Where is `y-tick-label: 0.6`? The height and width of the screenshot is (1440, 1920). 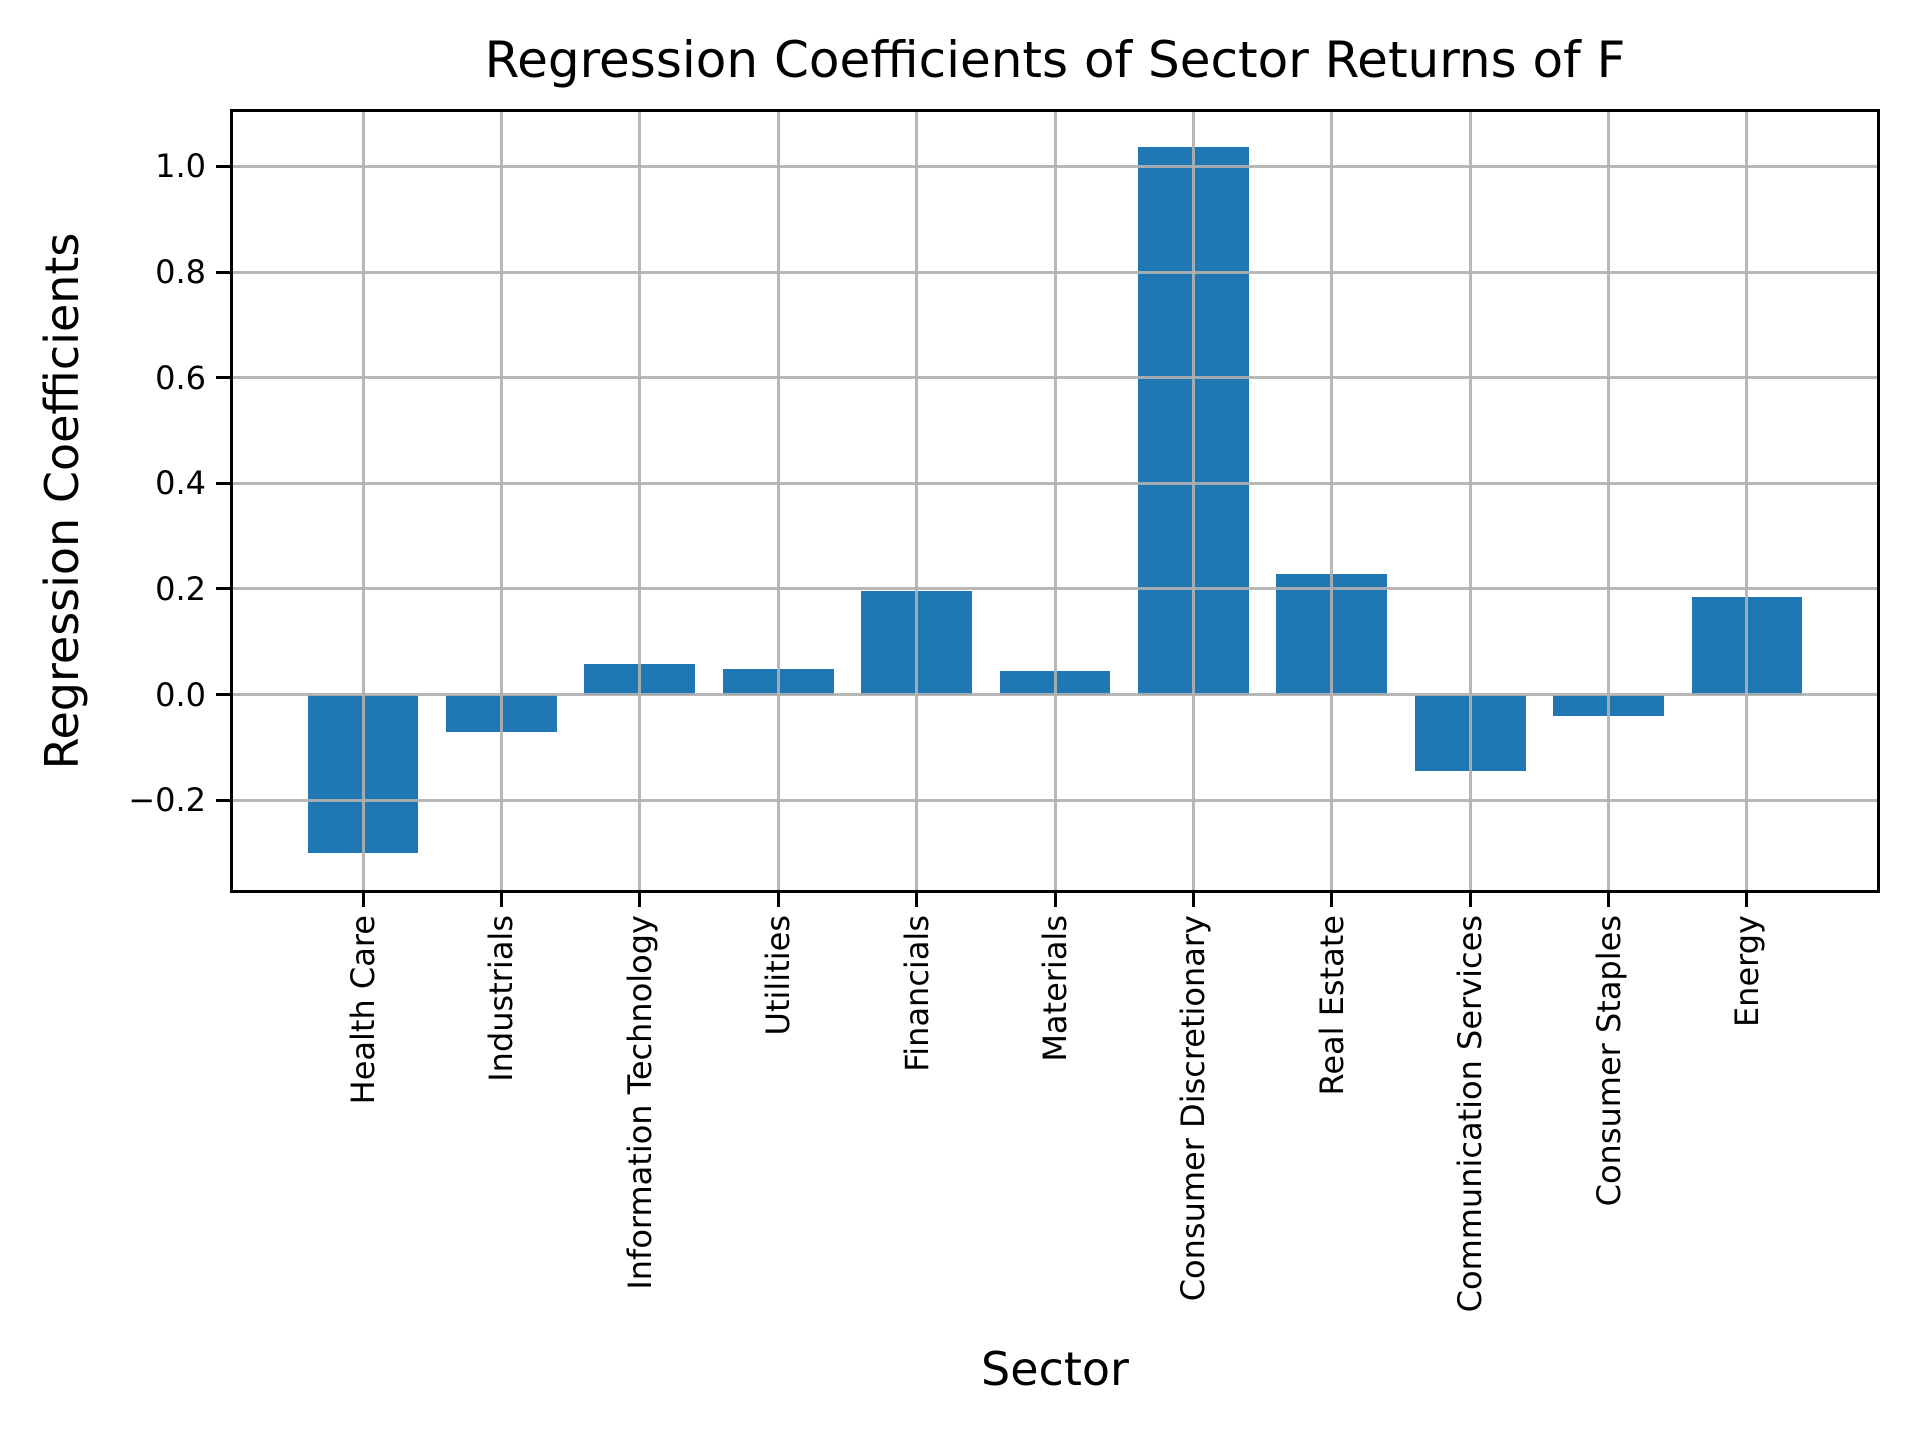
y-tick-label: 0.6 is located at coordinates (180, 377).